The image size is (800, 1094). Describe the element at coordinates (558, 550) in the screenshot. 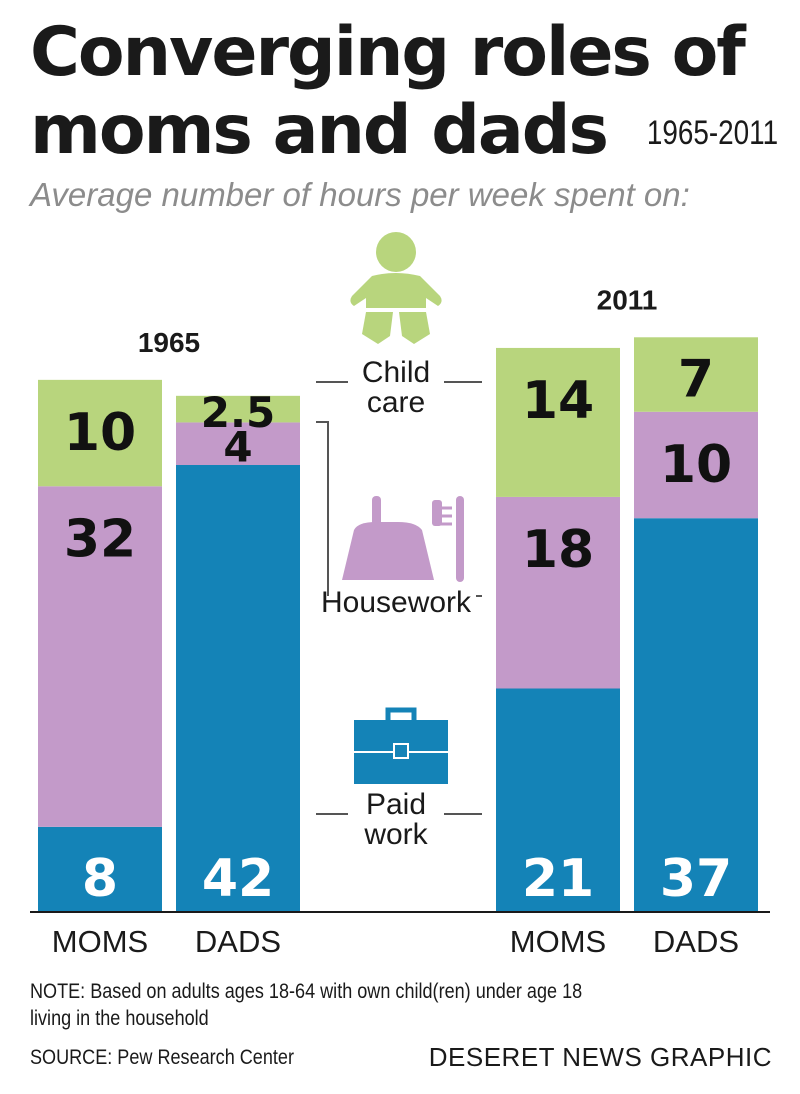

I see `value-label: 18` at that location.